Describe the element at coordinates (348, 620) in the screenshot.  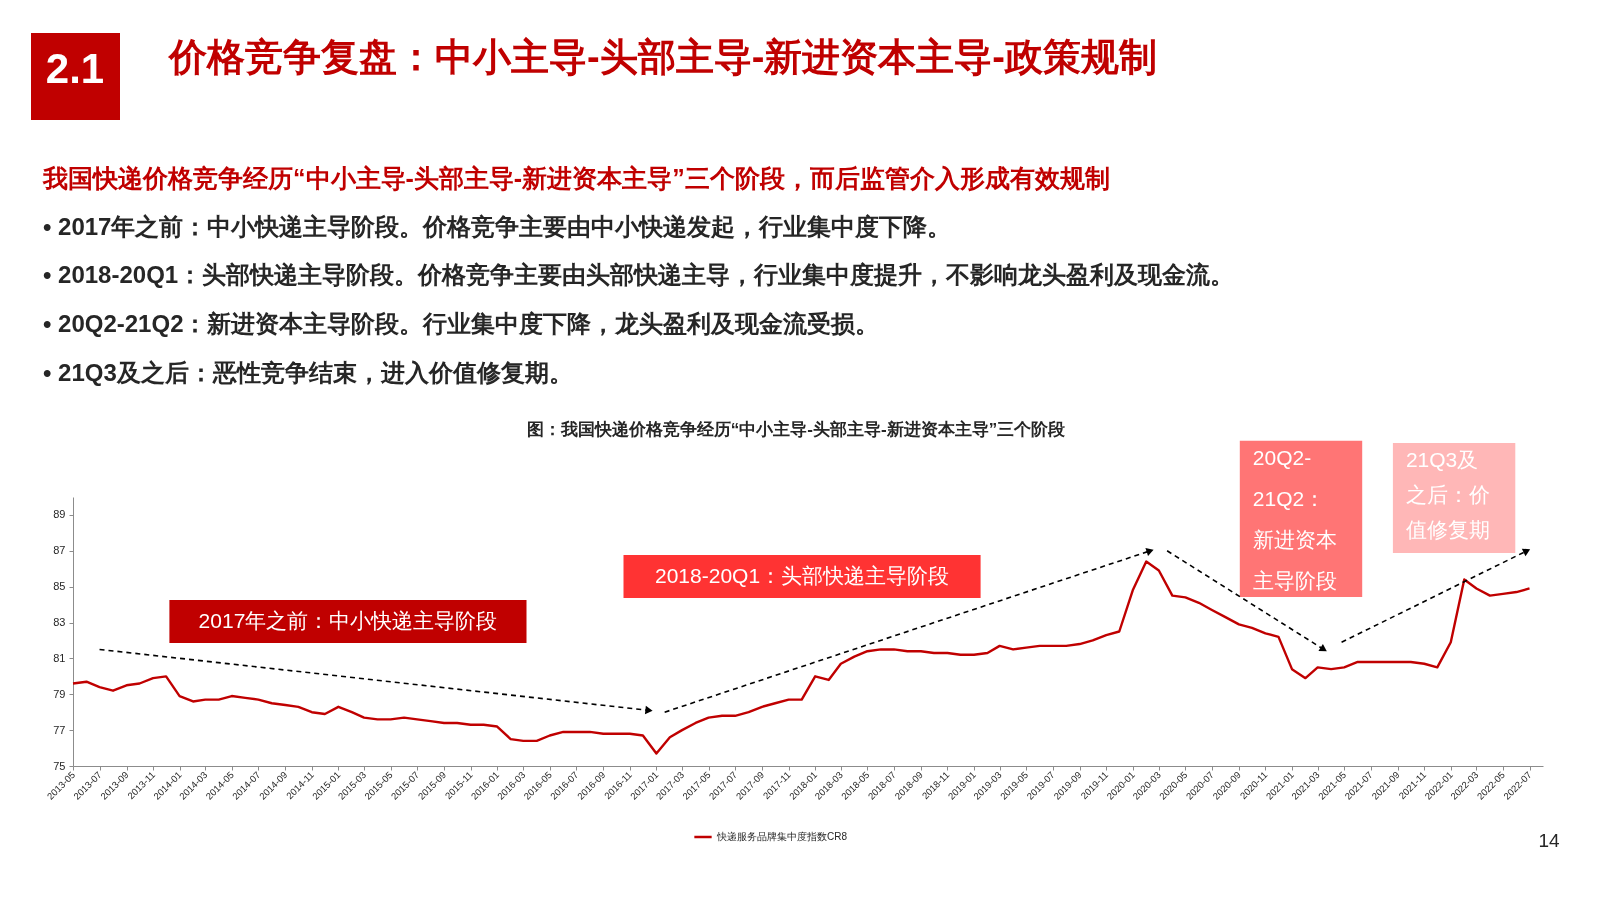
I see `annotation: 2017年之前：中小快递主导阶段` at that location.